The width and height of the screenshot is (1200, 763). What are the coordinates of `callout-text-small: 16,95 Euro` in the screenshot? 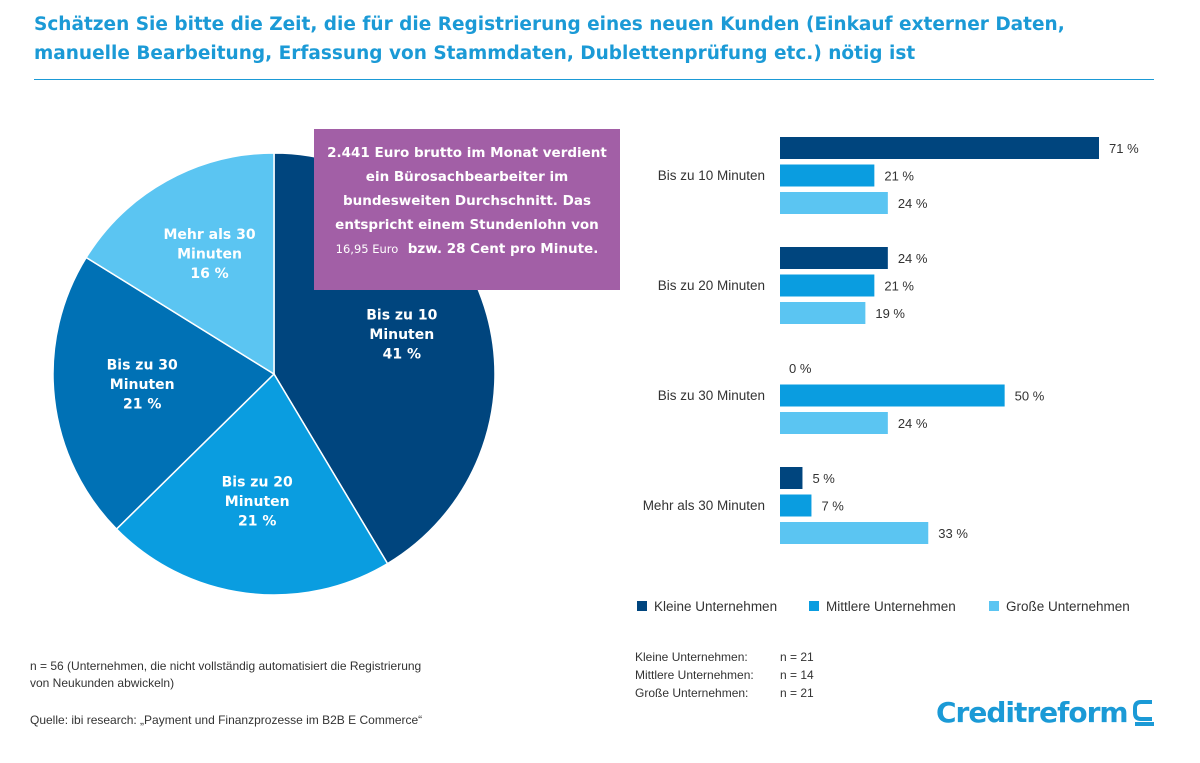 It's located at (367, 249).